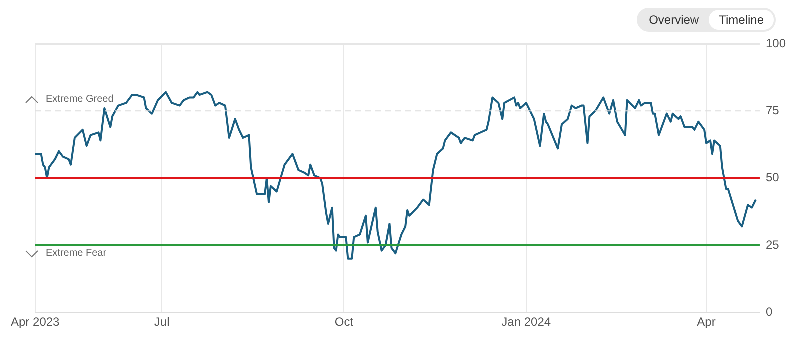 The image size is (800, 341). I want to click on y-tick-label: 0, so click(769, 311).